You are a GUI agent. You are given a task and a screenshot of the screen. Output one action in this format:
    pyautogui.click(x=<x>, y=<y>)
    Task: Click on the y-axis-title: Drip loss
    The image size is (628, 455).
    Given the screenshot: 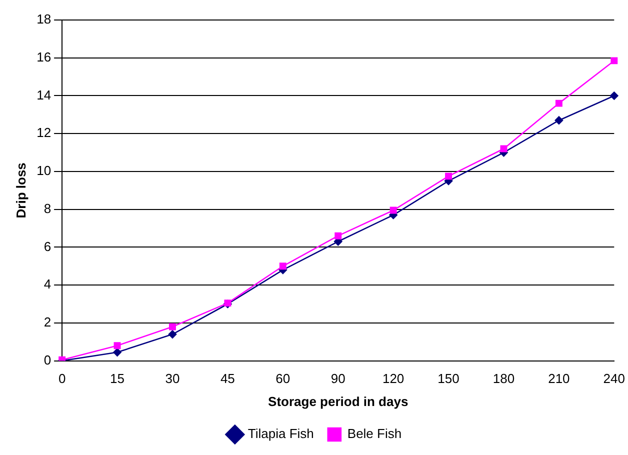 What is the action you would take?
    pyautogui.click(x=20, y=190)
    